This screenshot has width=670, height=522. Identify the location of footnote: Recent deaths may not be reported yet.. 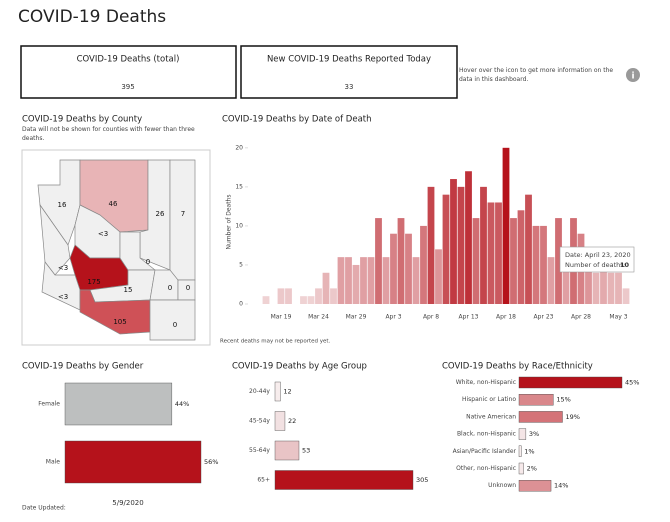
(275, 342).